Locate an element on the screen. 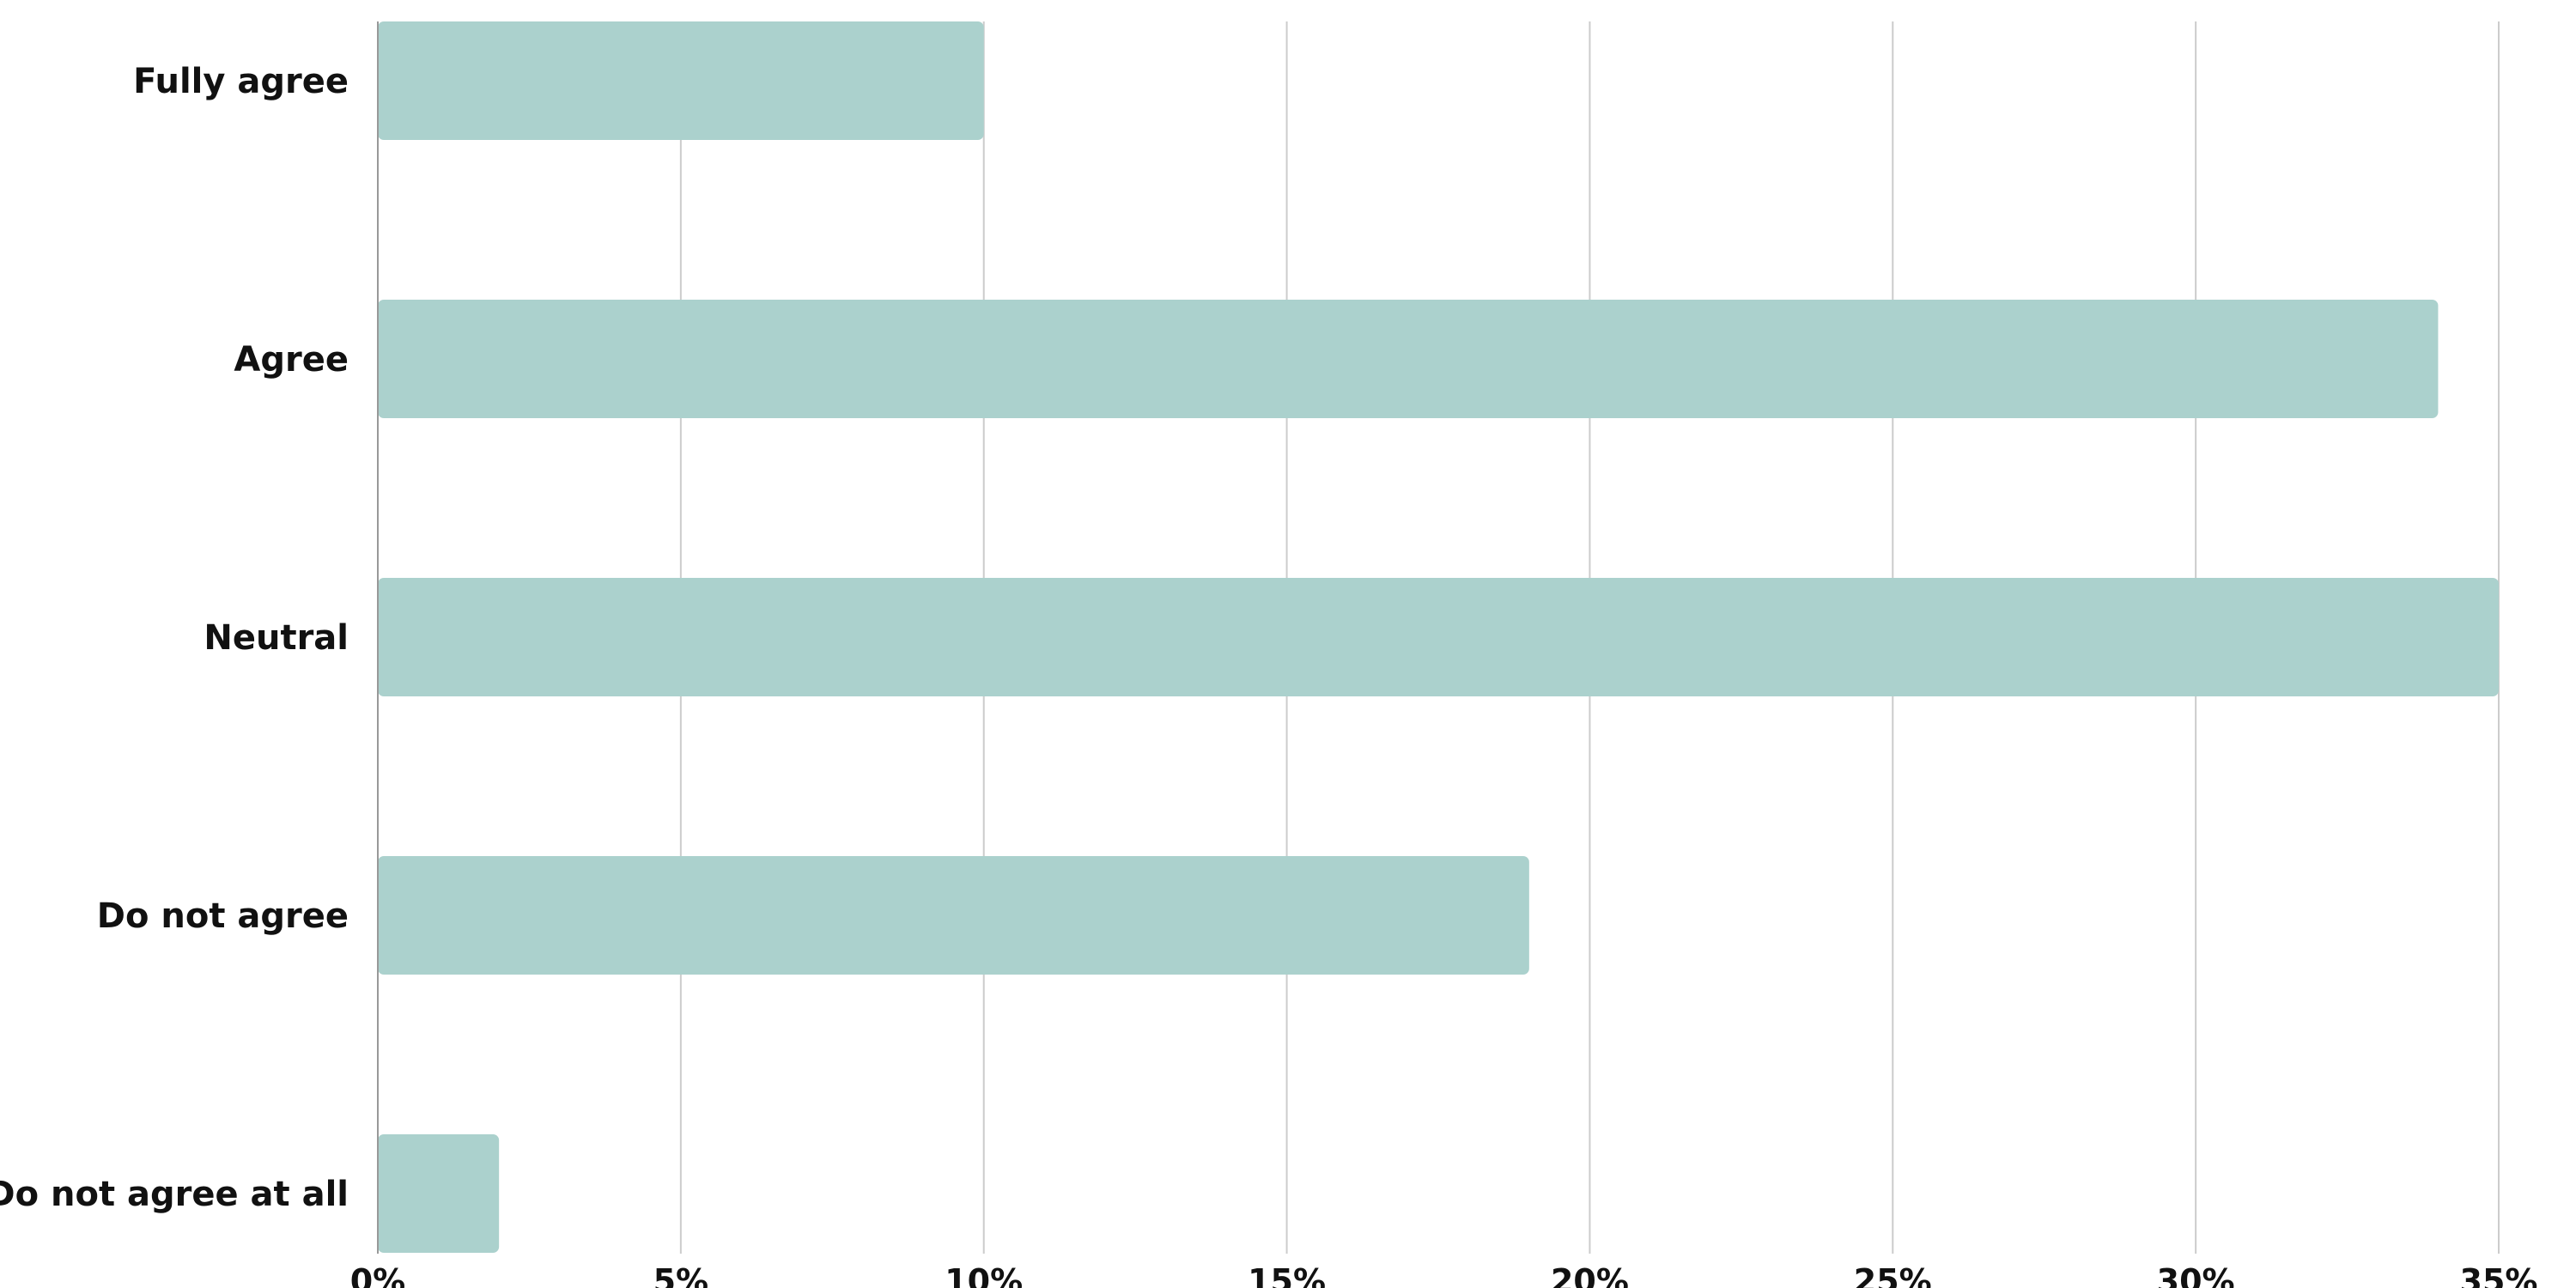 This screenshot has height=1288, width=2576. category-label-1: Agree is located at coordinates (291, 360).